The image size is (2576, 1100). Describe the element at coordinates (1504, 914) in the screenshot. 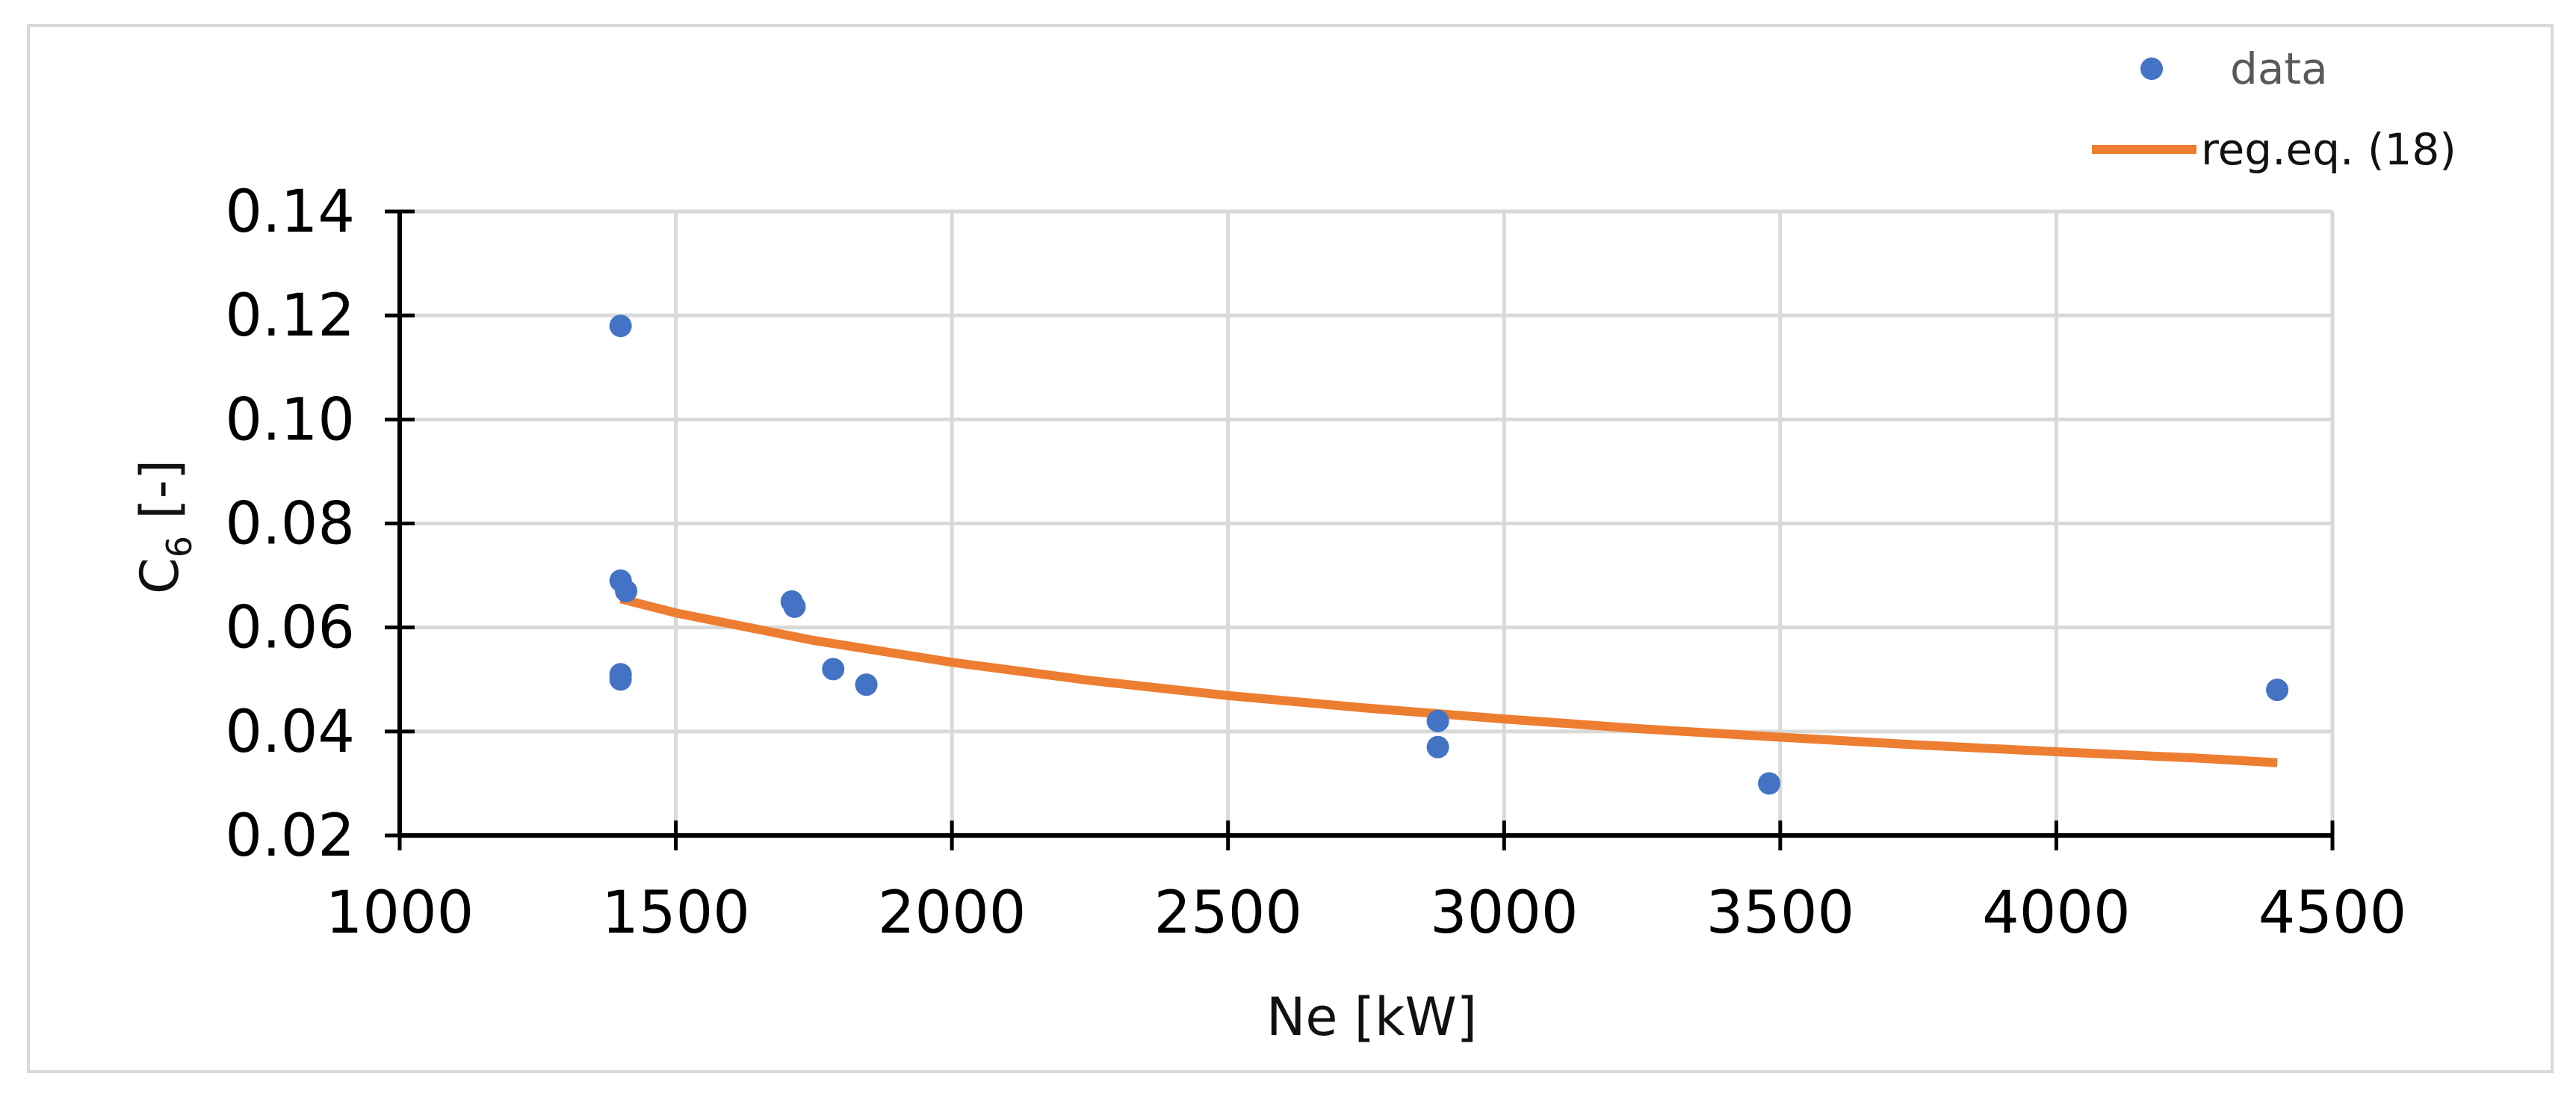

I see `x-tick-label: 3000` at that location.